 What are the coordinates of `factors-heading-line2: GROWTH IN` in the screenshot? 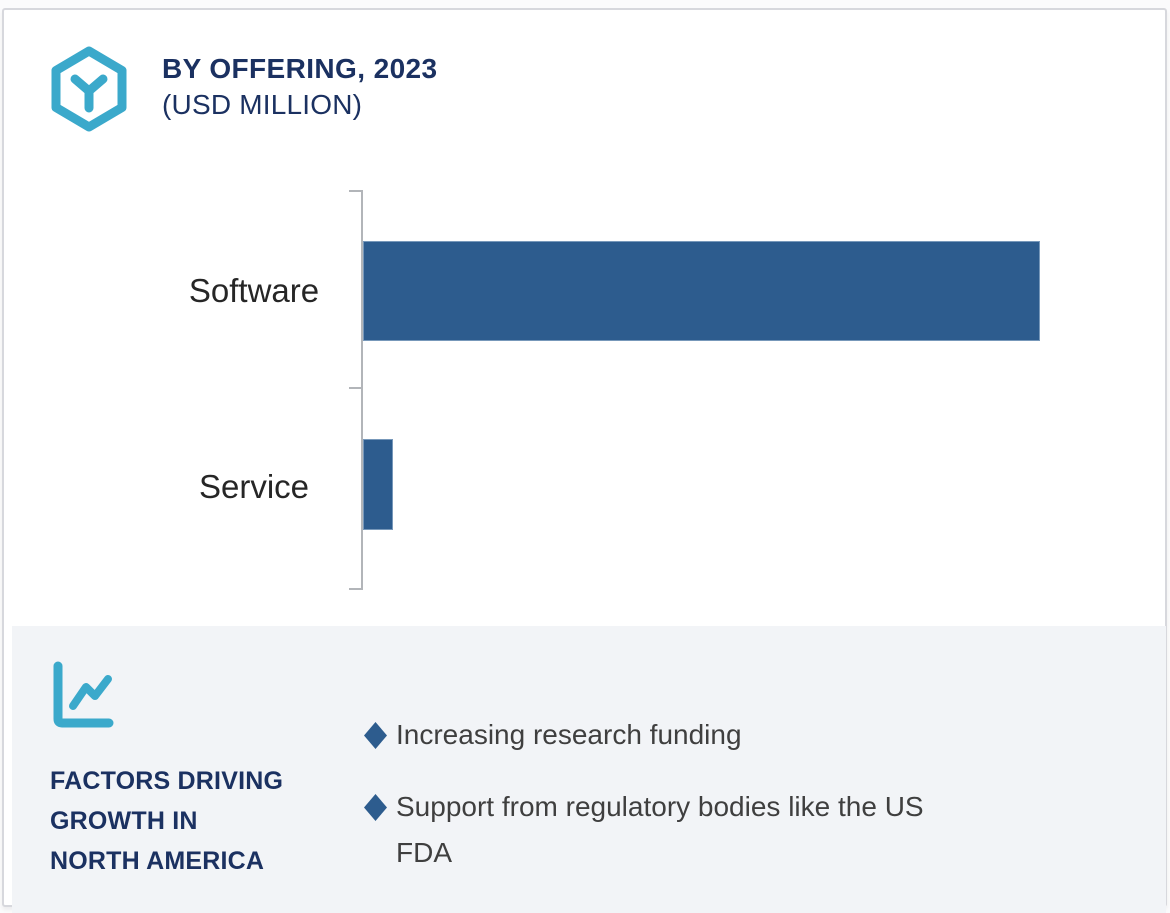 It's located at (124, 821).